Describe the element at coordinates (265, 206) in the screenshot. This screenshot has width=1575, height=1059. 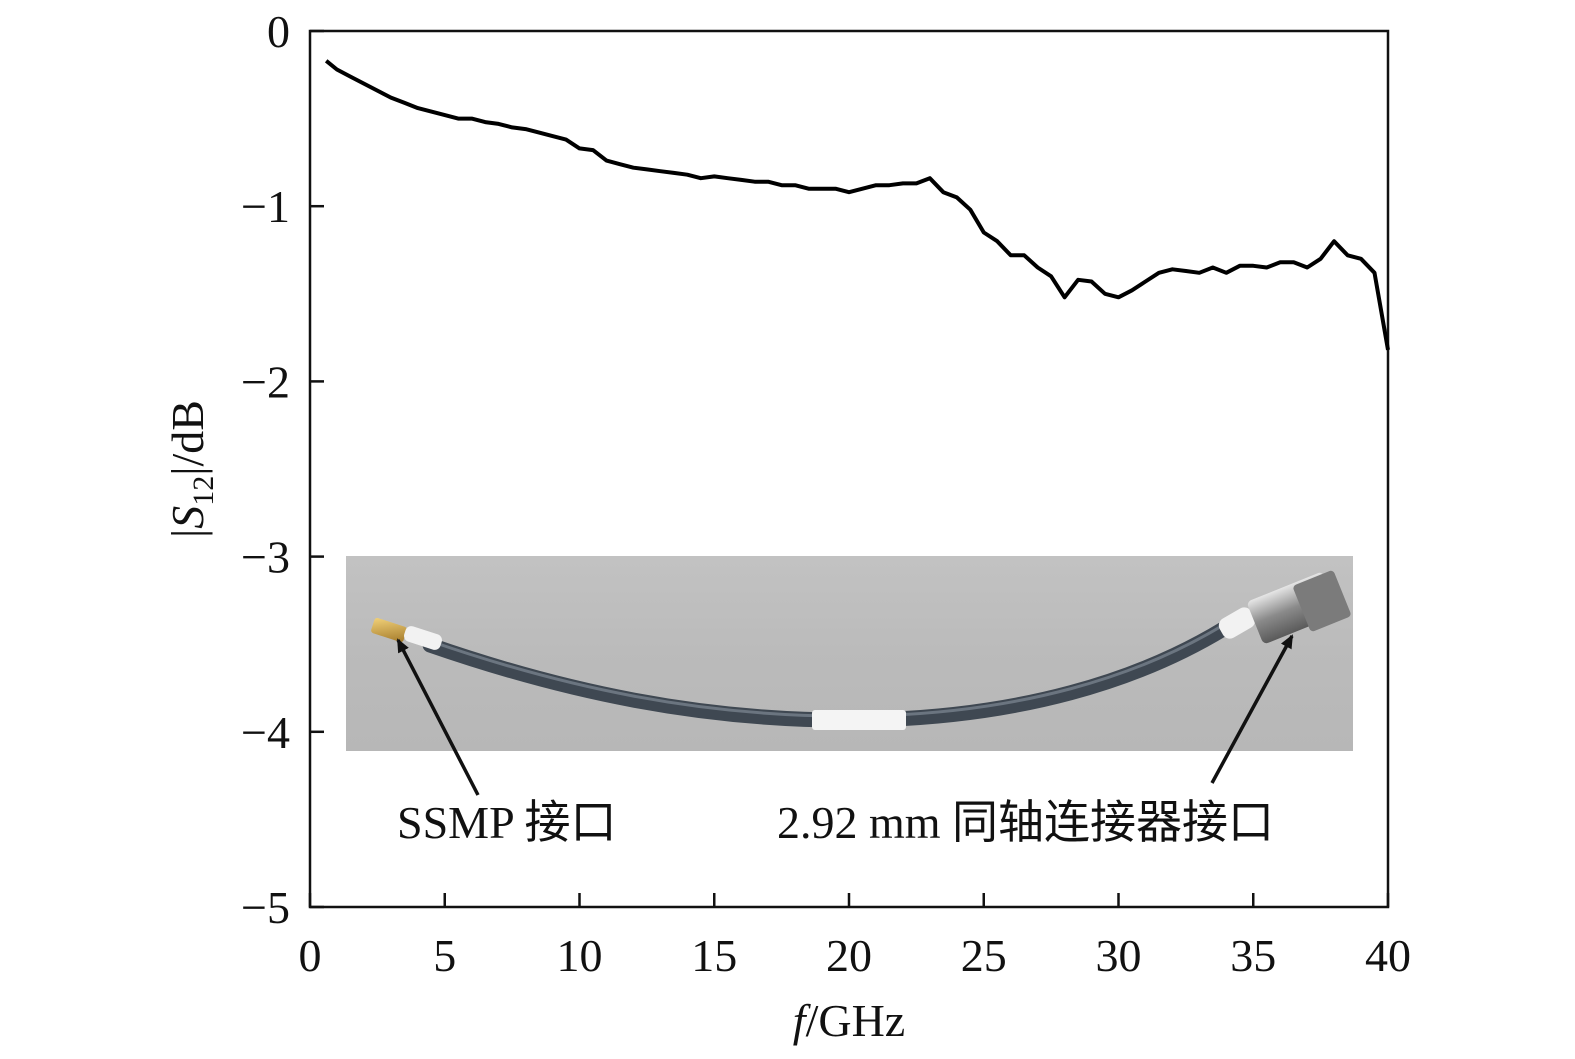
I see `y-tick-label: −1` at that location.